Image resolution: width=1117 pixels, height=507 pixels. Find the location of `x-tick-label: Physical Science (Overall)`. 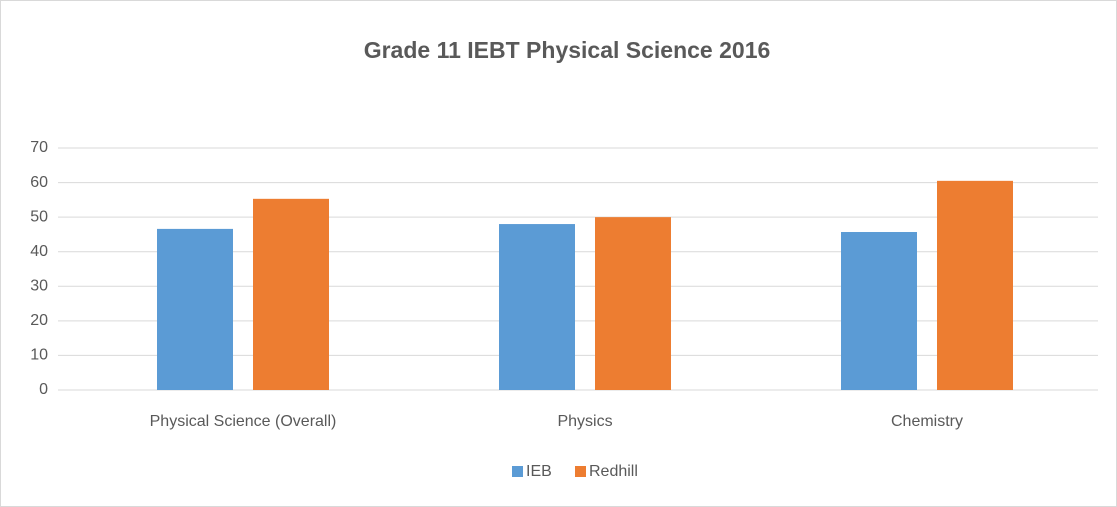

x-tick-label: Physical Science (Overall) is located at coordinates (243, 421).